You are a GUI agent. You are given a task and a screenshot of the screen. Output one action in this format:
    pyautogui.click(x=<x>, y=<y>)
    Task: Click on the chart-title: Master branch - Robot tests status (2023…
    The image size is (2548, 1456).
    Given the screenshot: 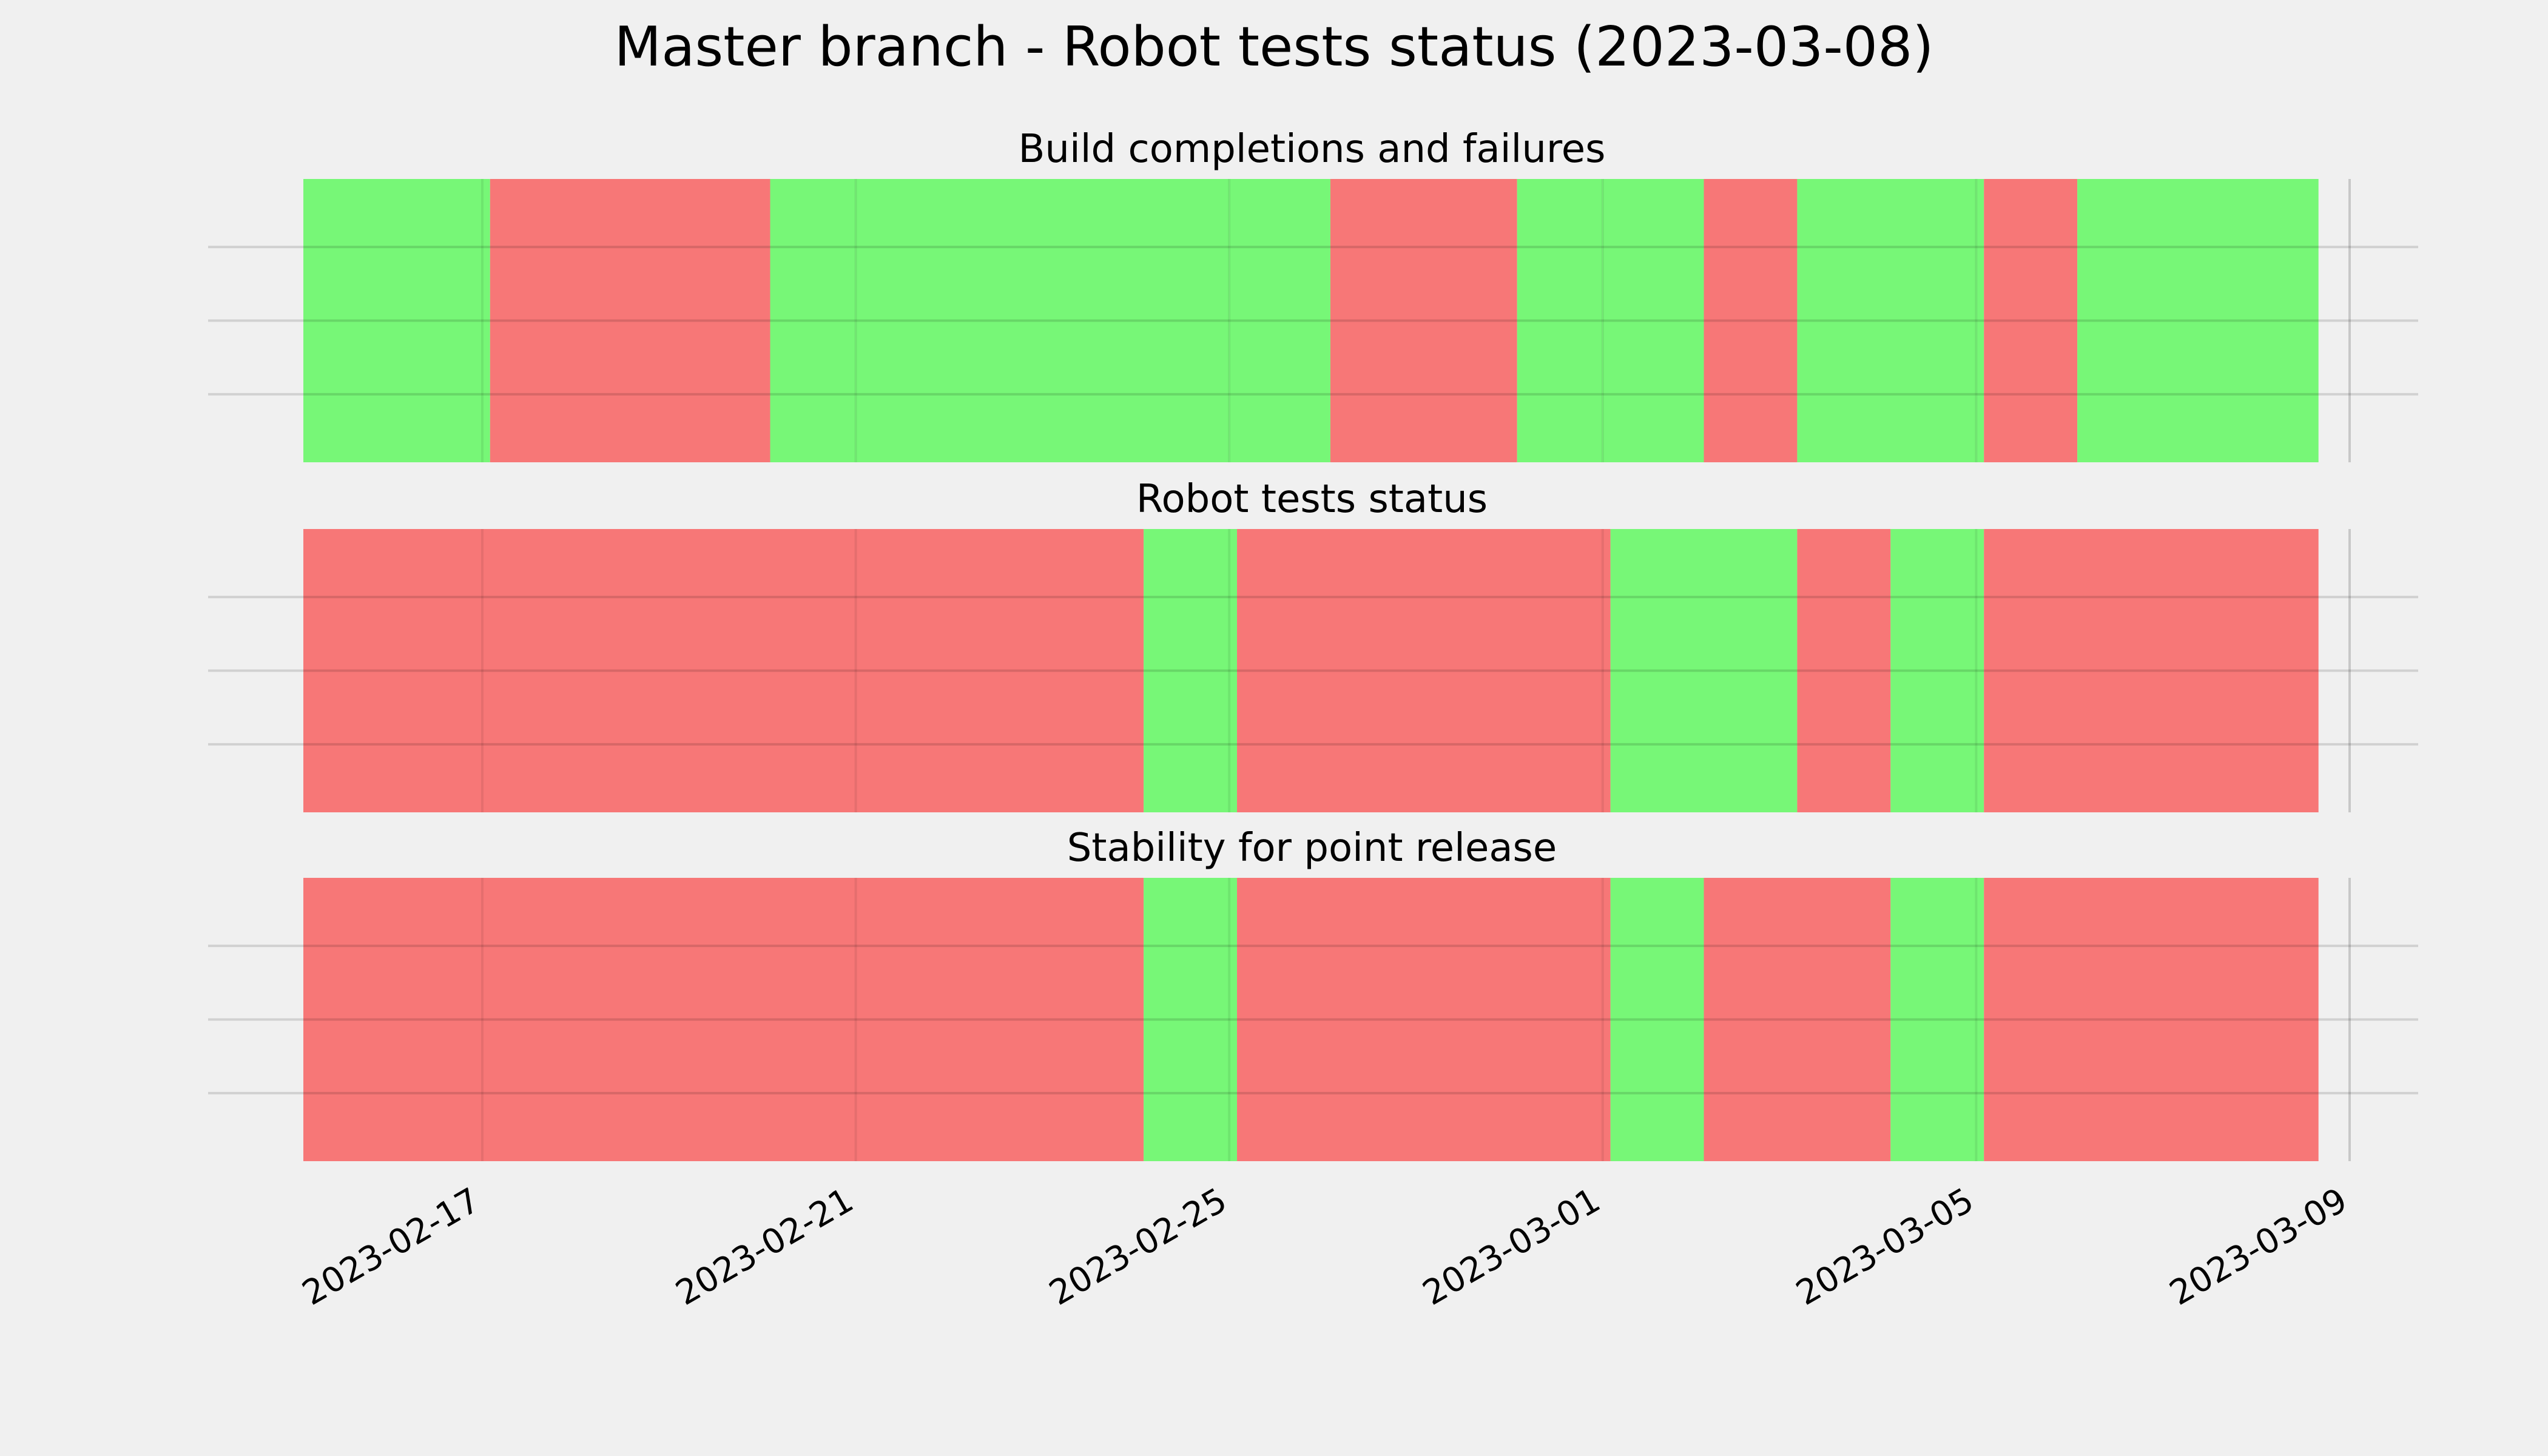 What is the action you would take?
    pyautogui.click(x=1274, y=47)
    